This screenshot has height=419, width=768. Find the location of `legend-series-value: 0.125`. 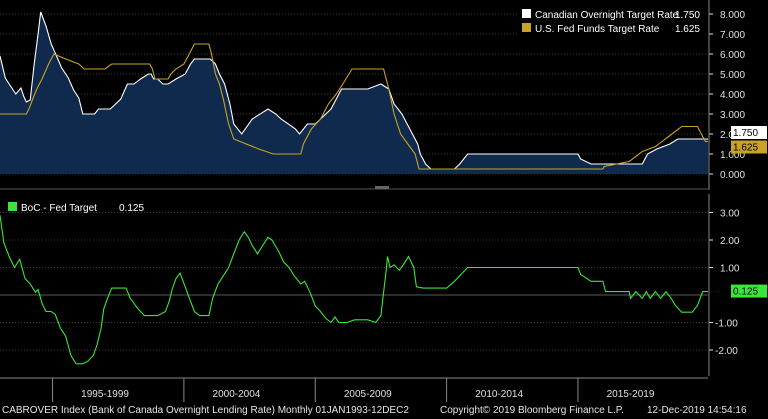

legend-series-value: 0.125 is located at coordinates (131, 208).